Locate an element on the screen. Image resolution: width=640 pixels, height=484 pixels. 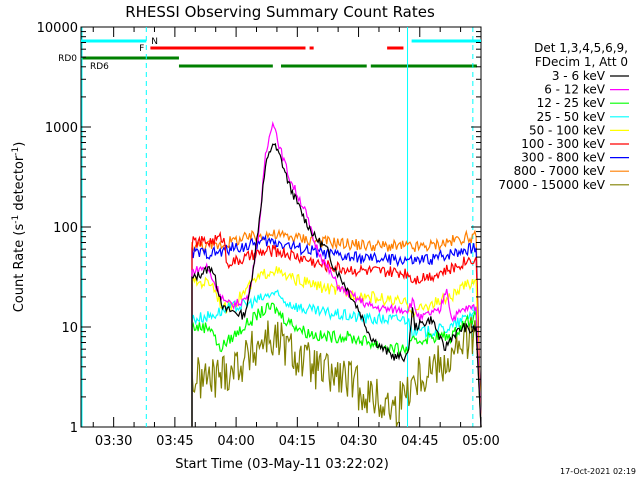
legend-entry-label: 12 - 25 keV is located at coordinates (571, 103).